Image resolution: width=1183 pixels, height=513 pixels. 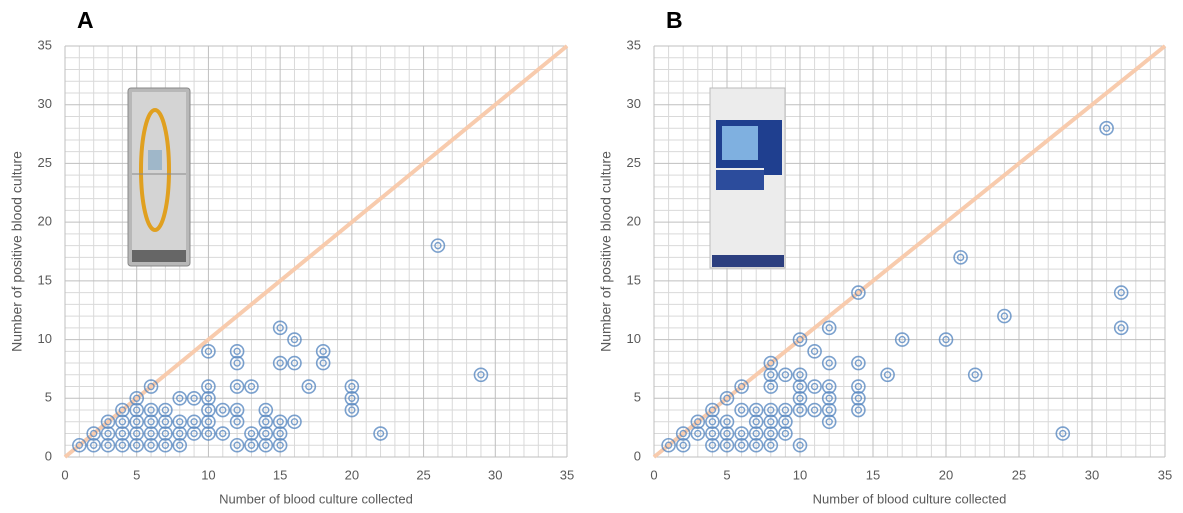 I want to click on x-tick-label: 35, so click(x=1165, y=474).